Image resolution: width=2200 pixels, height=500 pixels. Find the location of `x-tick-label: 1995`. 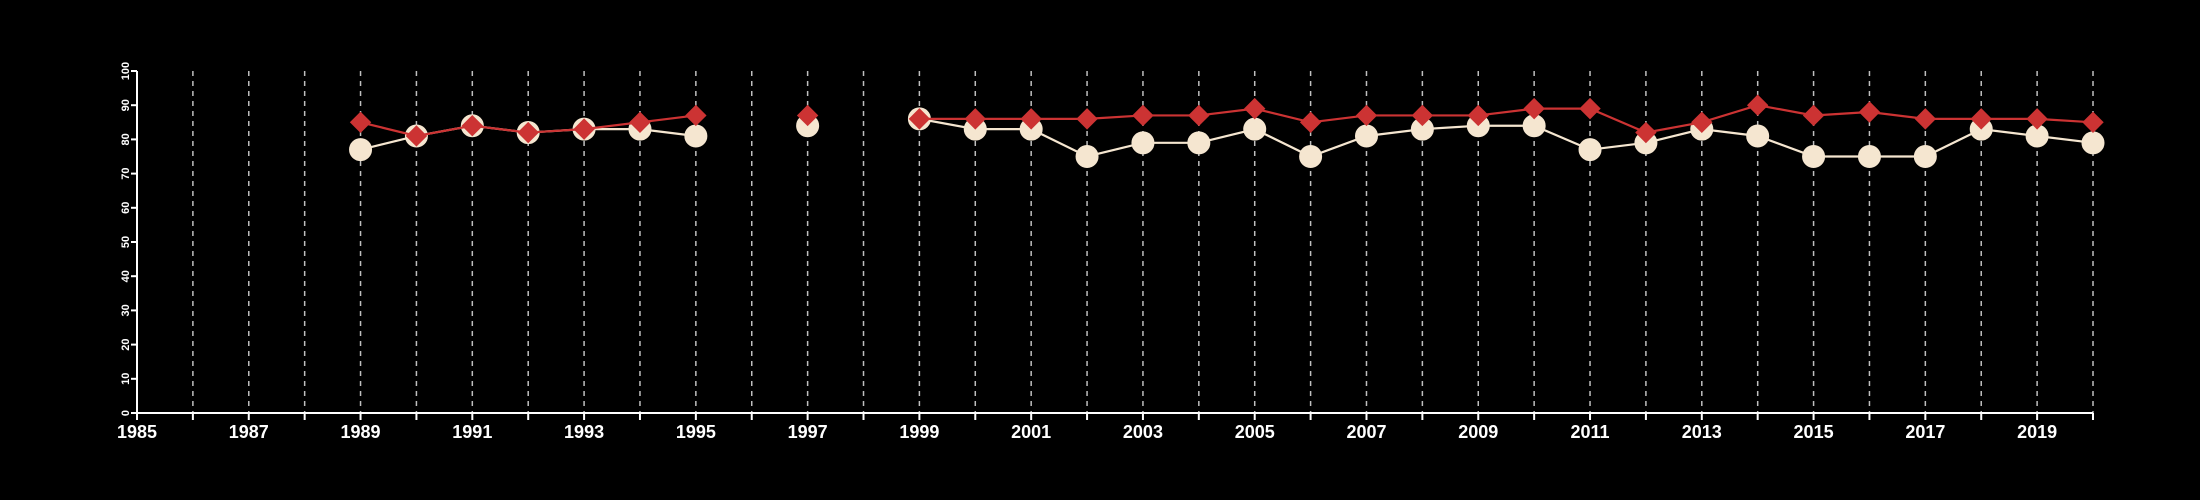

x-tick-label: 1995 is located at coordinates (696, 432).